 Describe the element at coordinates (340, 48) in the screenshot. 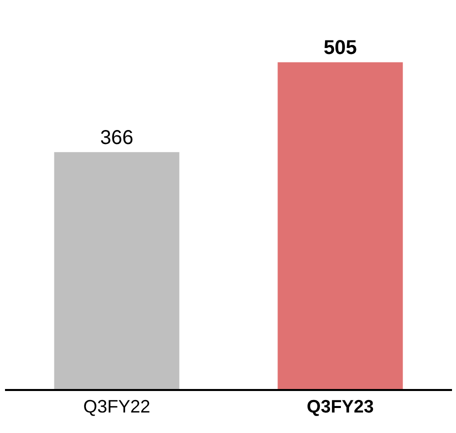

I see `data-label: 505` at that location.